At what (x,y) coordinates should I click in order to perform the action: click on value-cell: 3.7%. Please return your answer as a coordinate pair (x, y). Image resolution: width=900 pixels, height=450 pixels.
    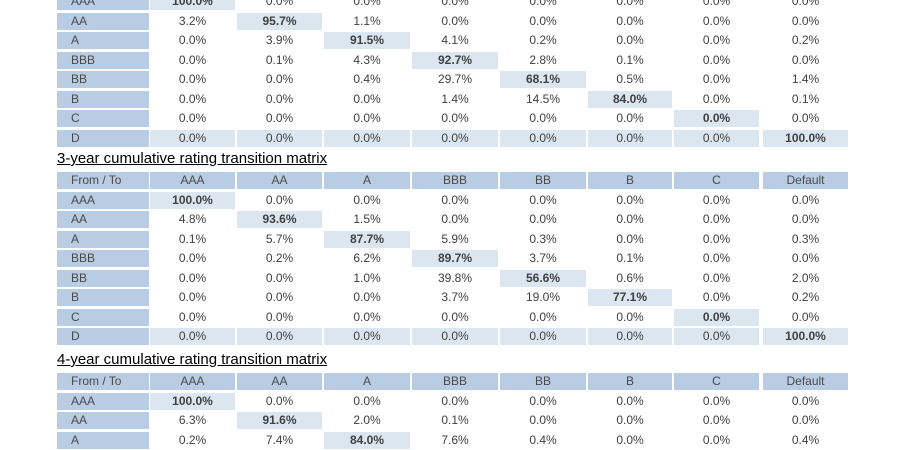
    Looking at the image, I should click on (543, 258).